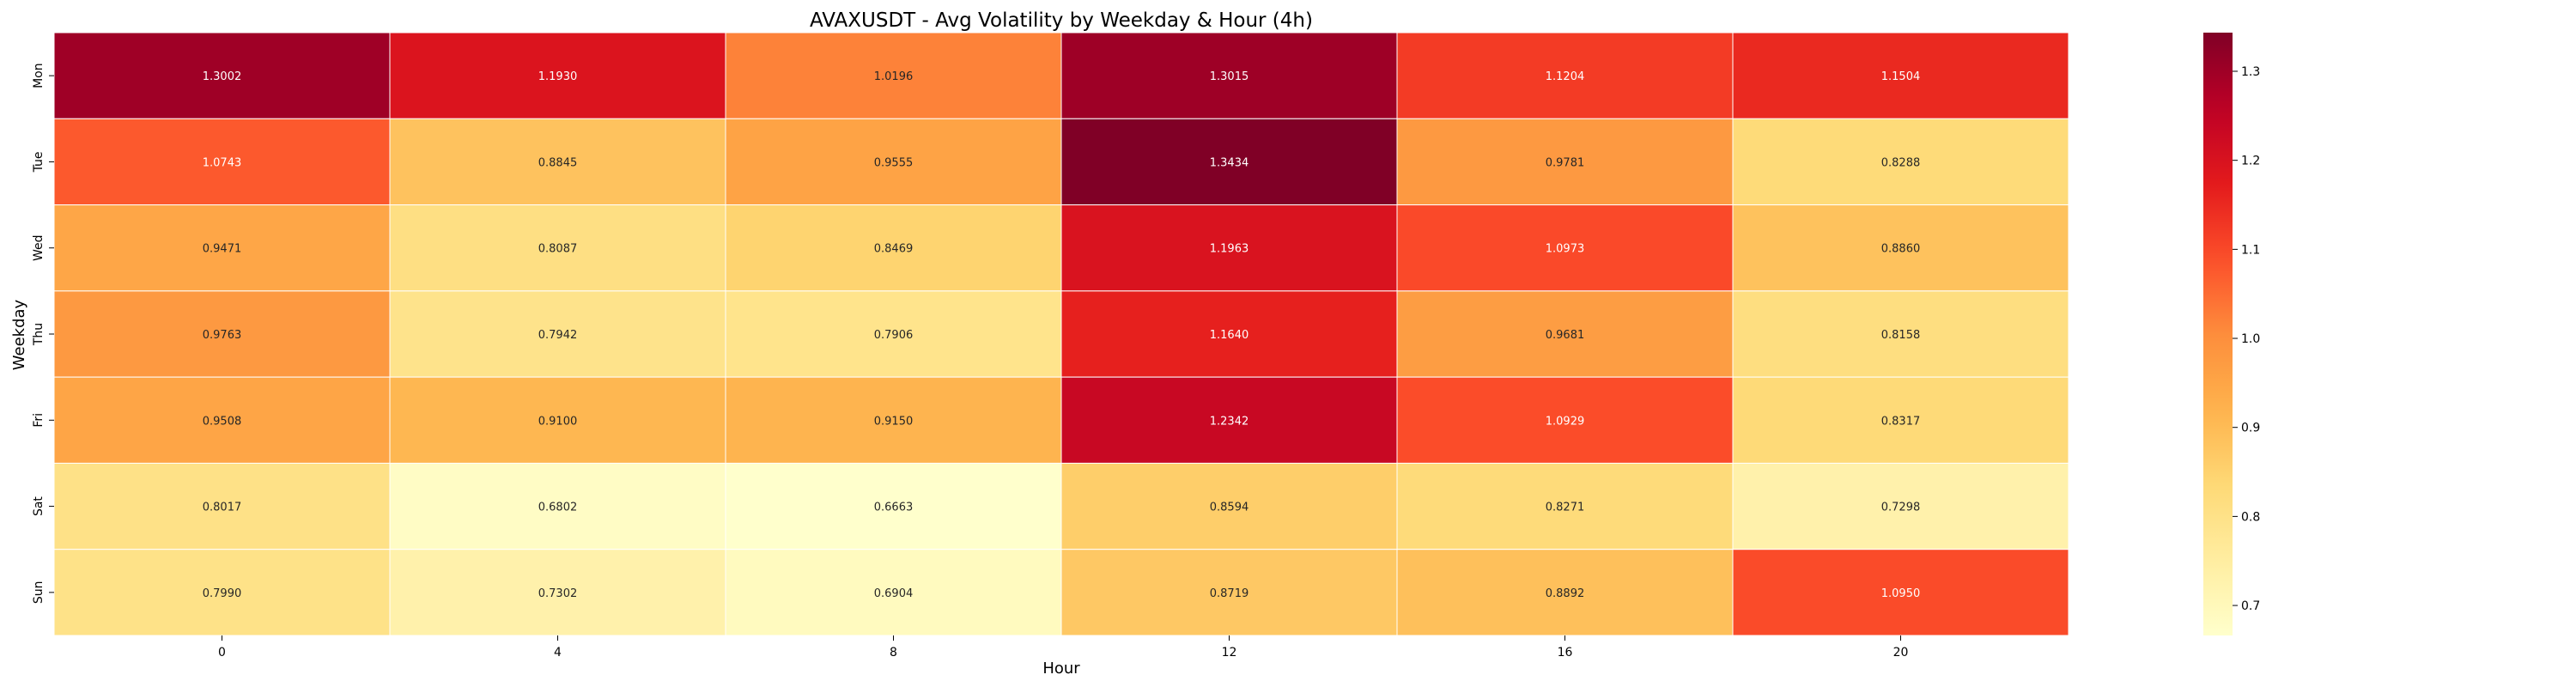  I want to click on cell-value-label: 0.9781, so click(1565, 162).